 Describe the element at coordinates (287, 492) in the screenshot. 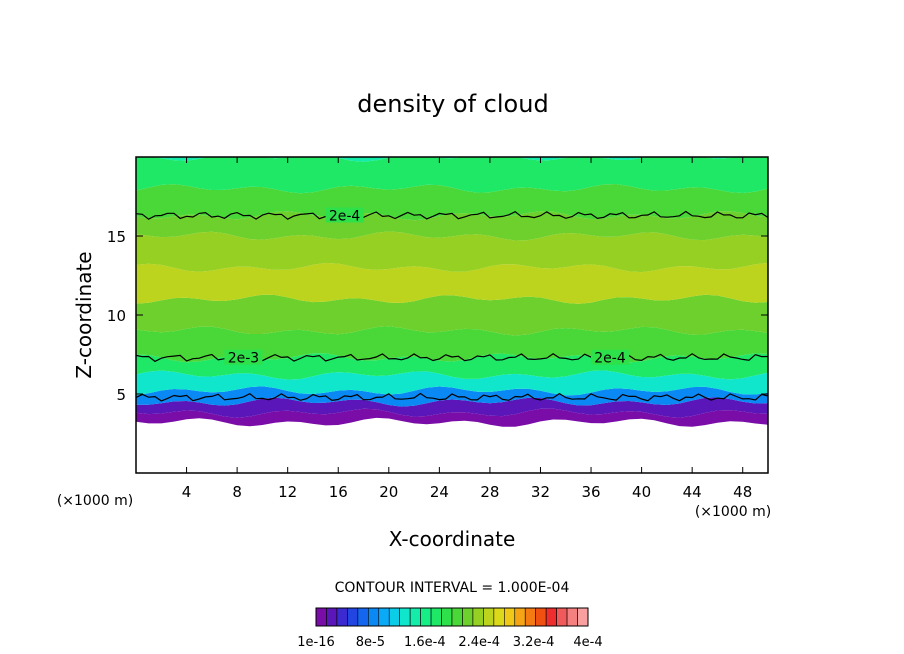

I see `x-tick-label: 12` at that location.